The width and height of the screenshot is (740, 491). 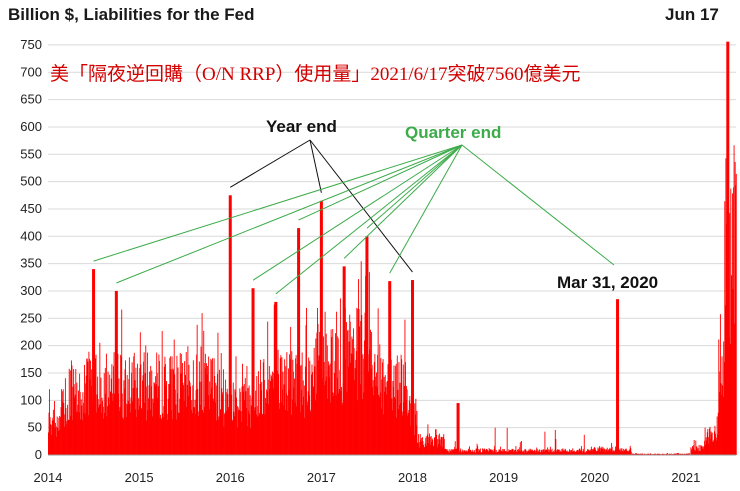 What do you see at coordinates (31, 263) in the screenshot?
I see `y-tick-label: 350` at bounding box center [31, 263].